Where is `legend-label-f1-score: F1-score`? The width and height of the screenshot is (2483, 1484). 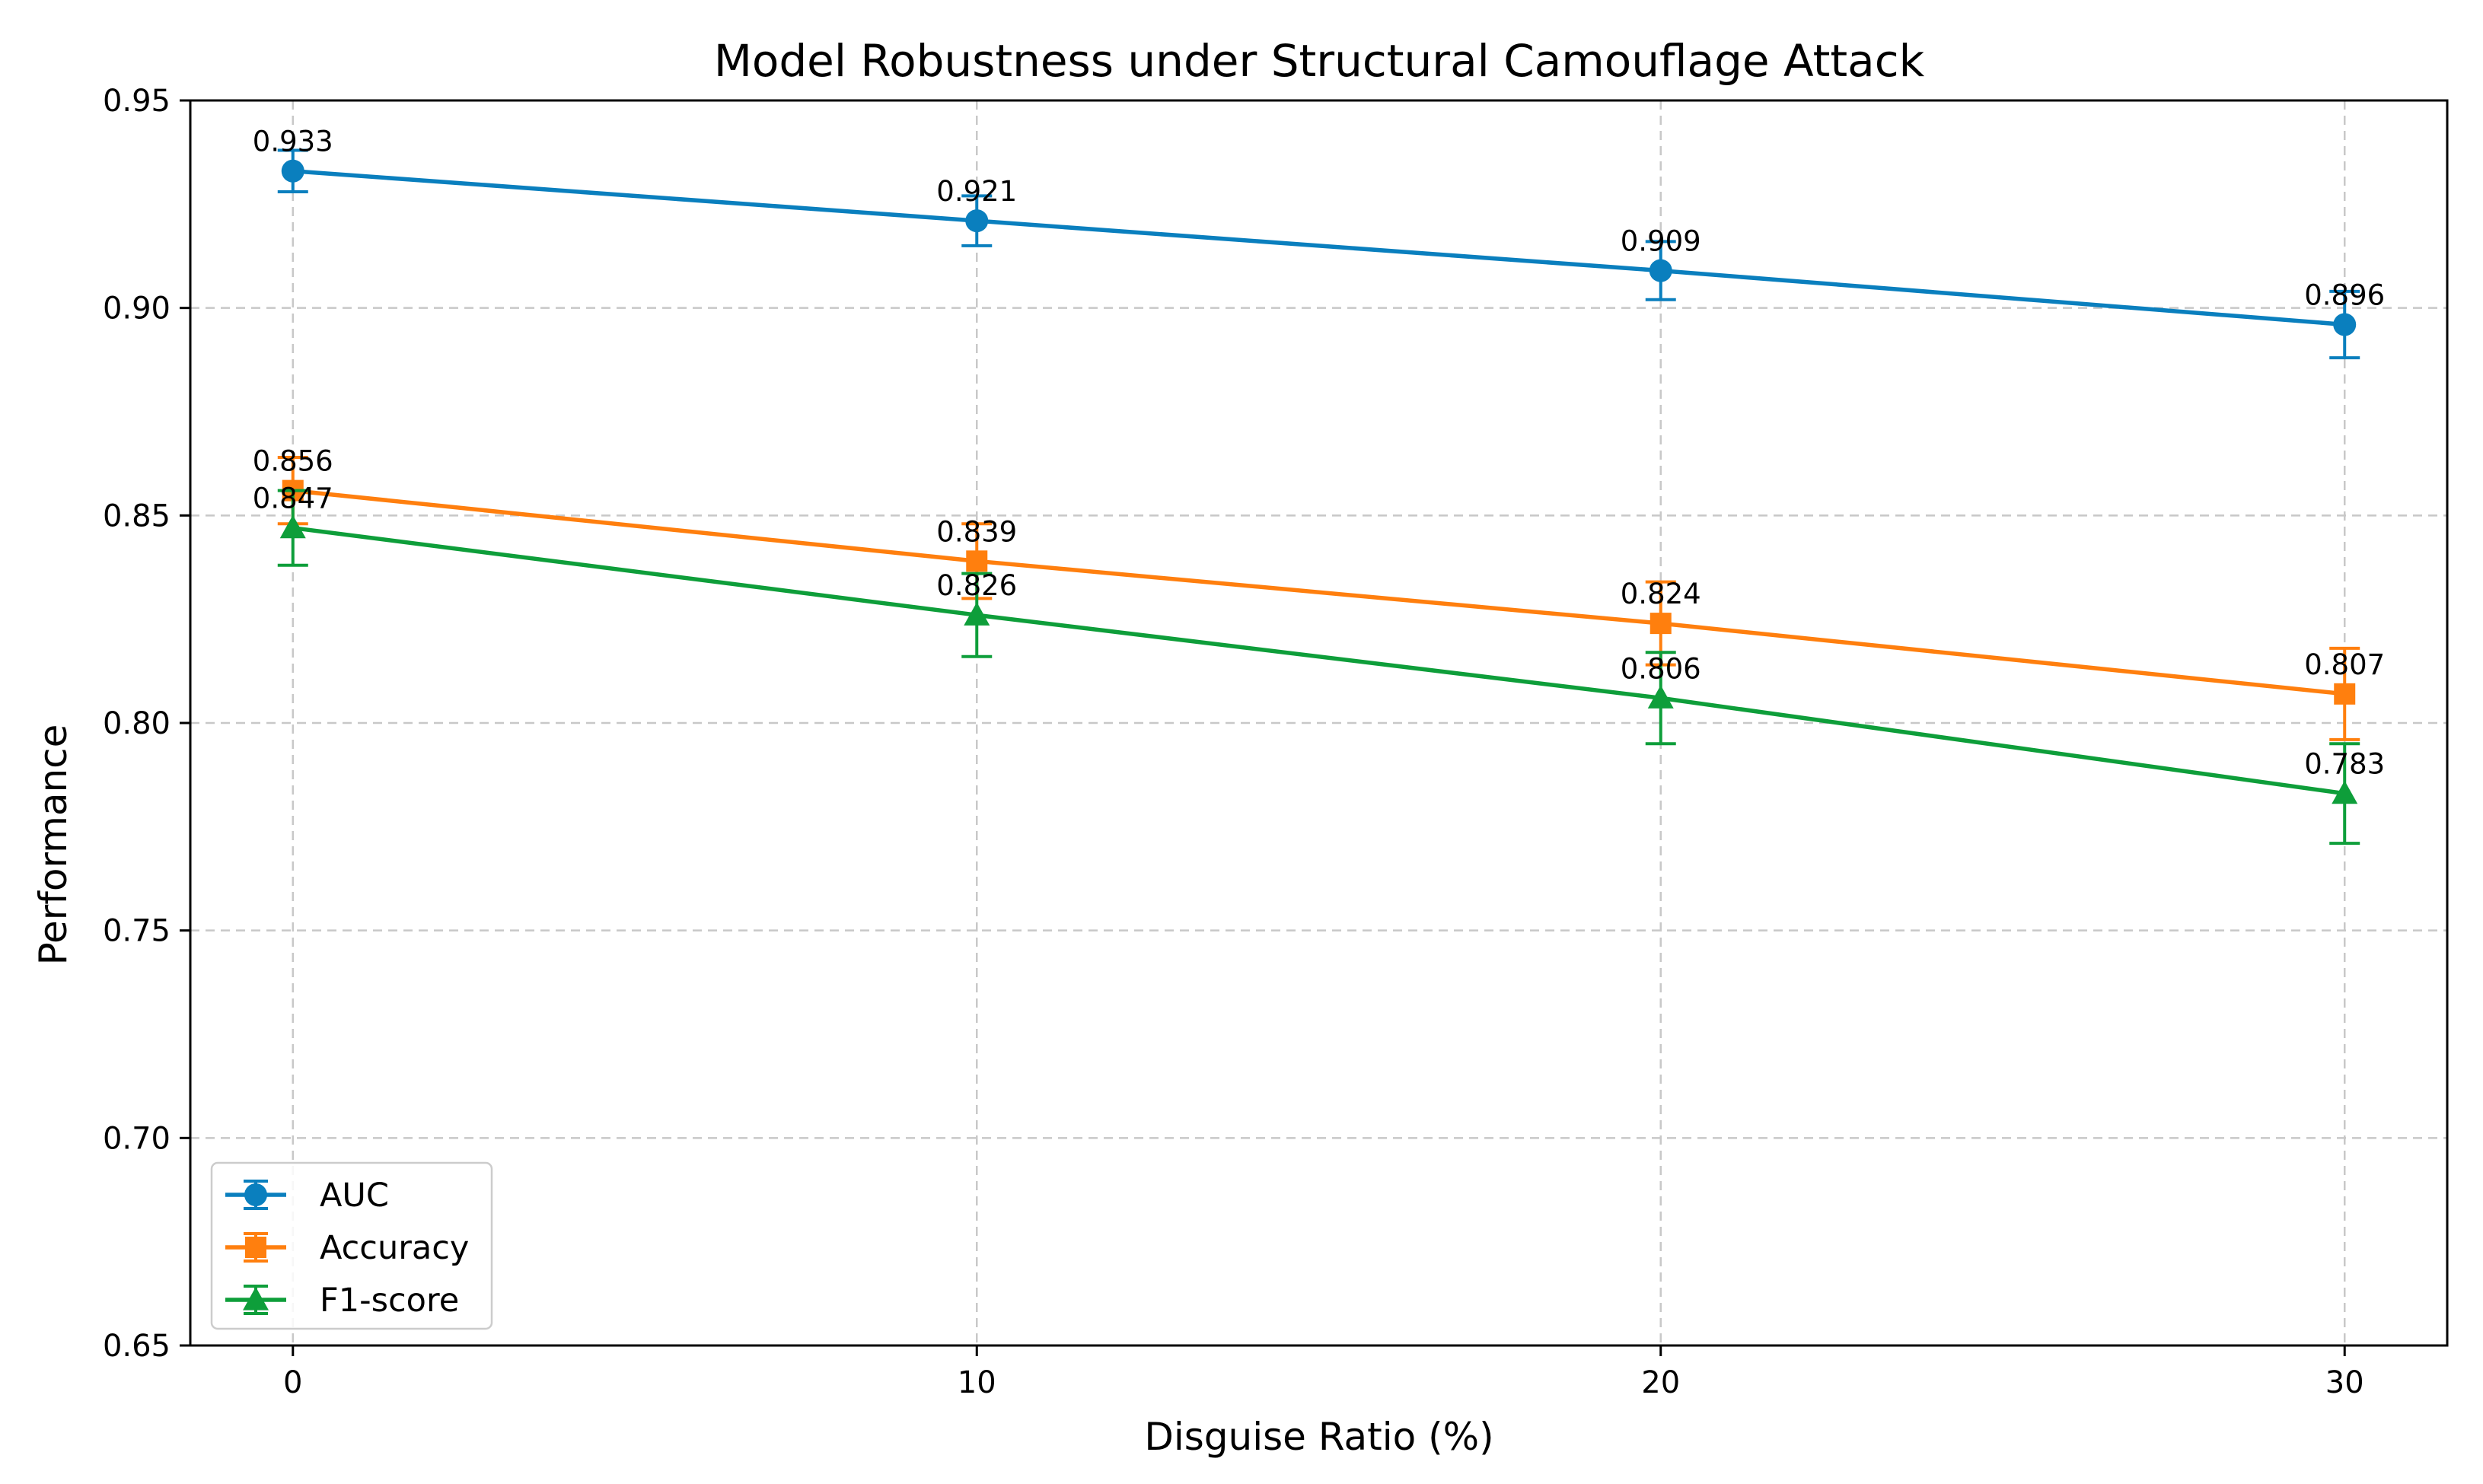
legend-label-f1-score: F1-score is located at coordinates (389, 1301).